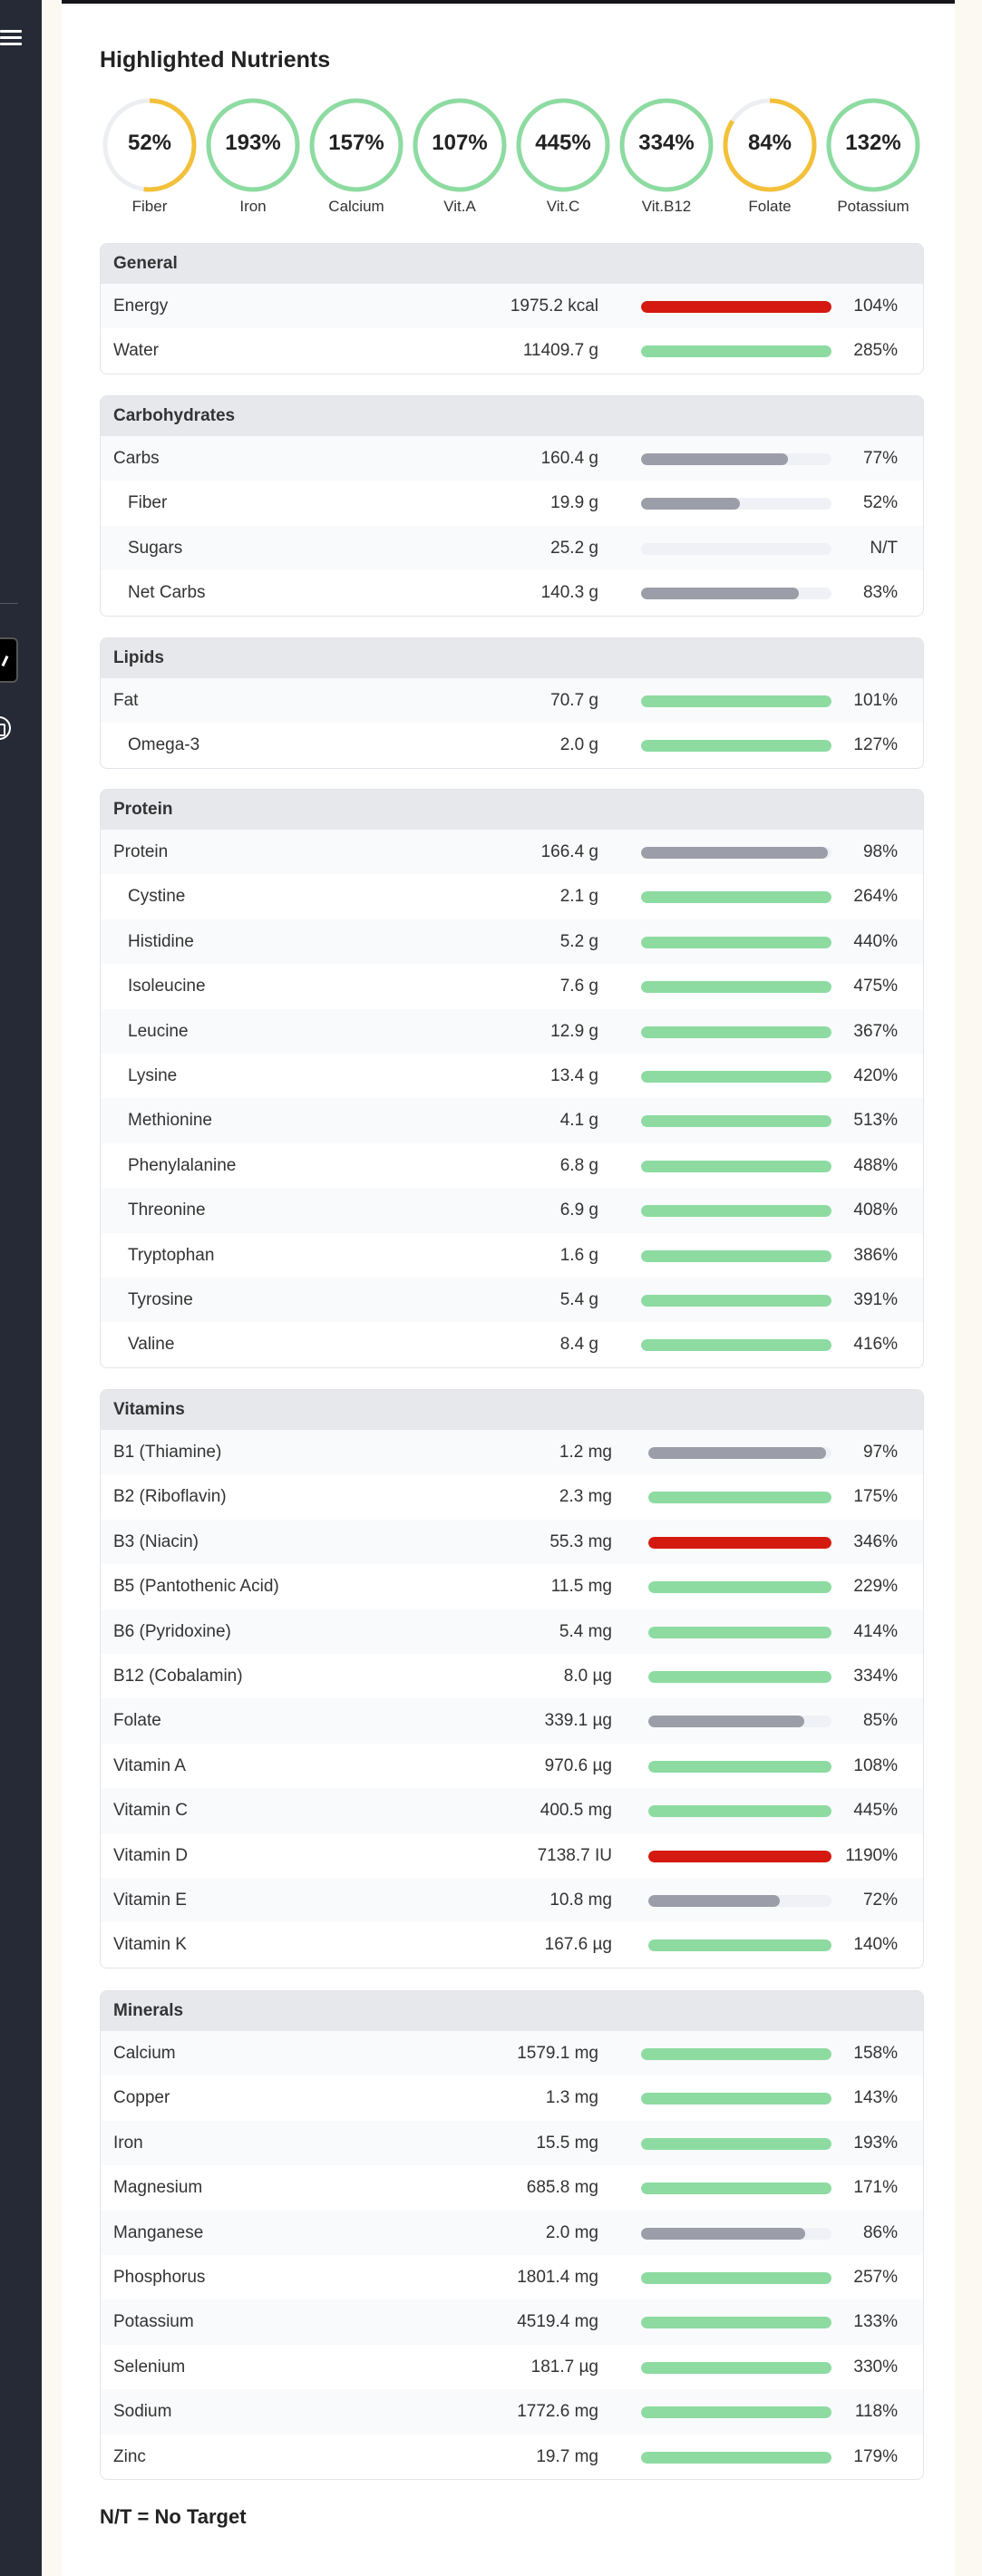  I want to click on nutrient-row: Iron 15.5 mg 193%, so click(512, 2143).